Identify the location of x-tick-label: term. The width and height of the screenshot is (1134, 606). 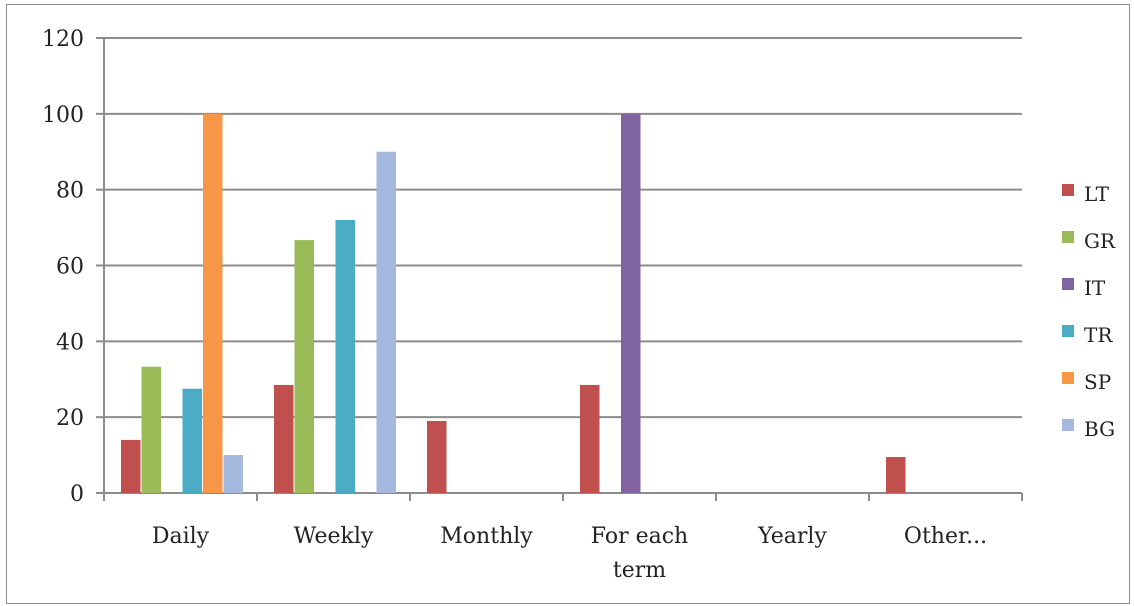
(639, 570).